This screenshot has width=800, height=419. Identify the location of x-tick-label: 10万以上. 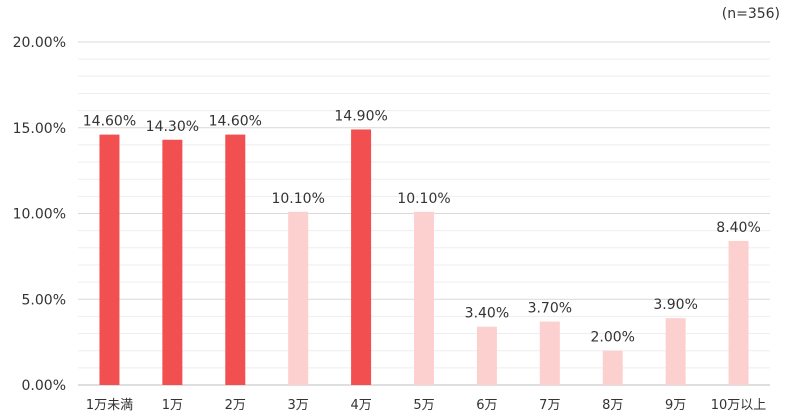
(739, 405).